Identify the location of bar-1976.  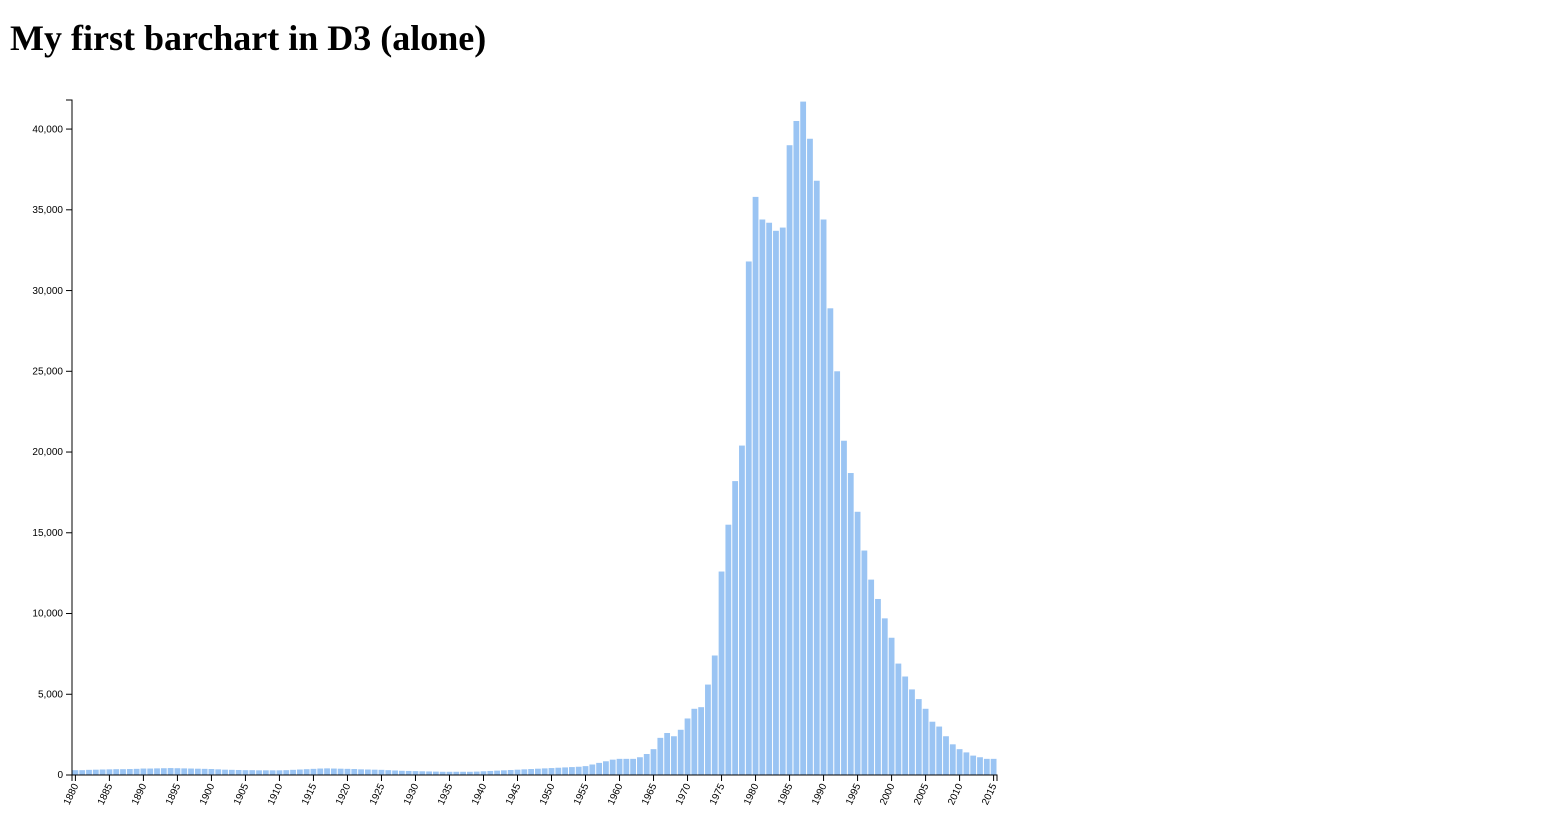
(728, 649).